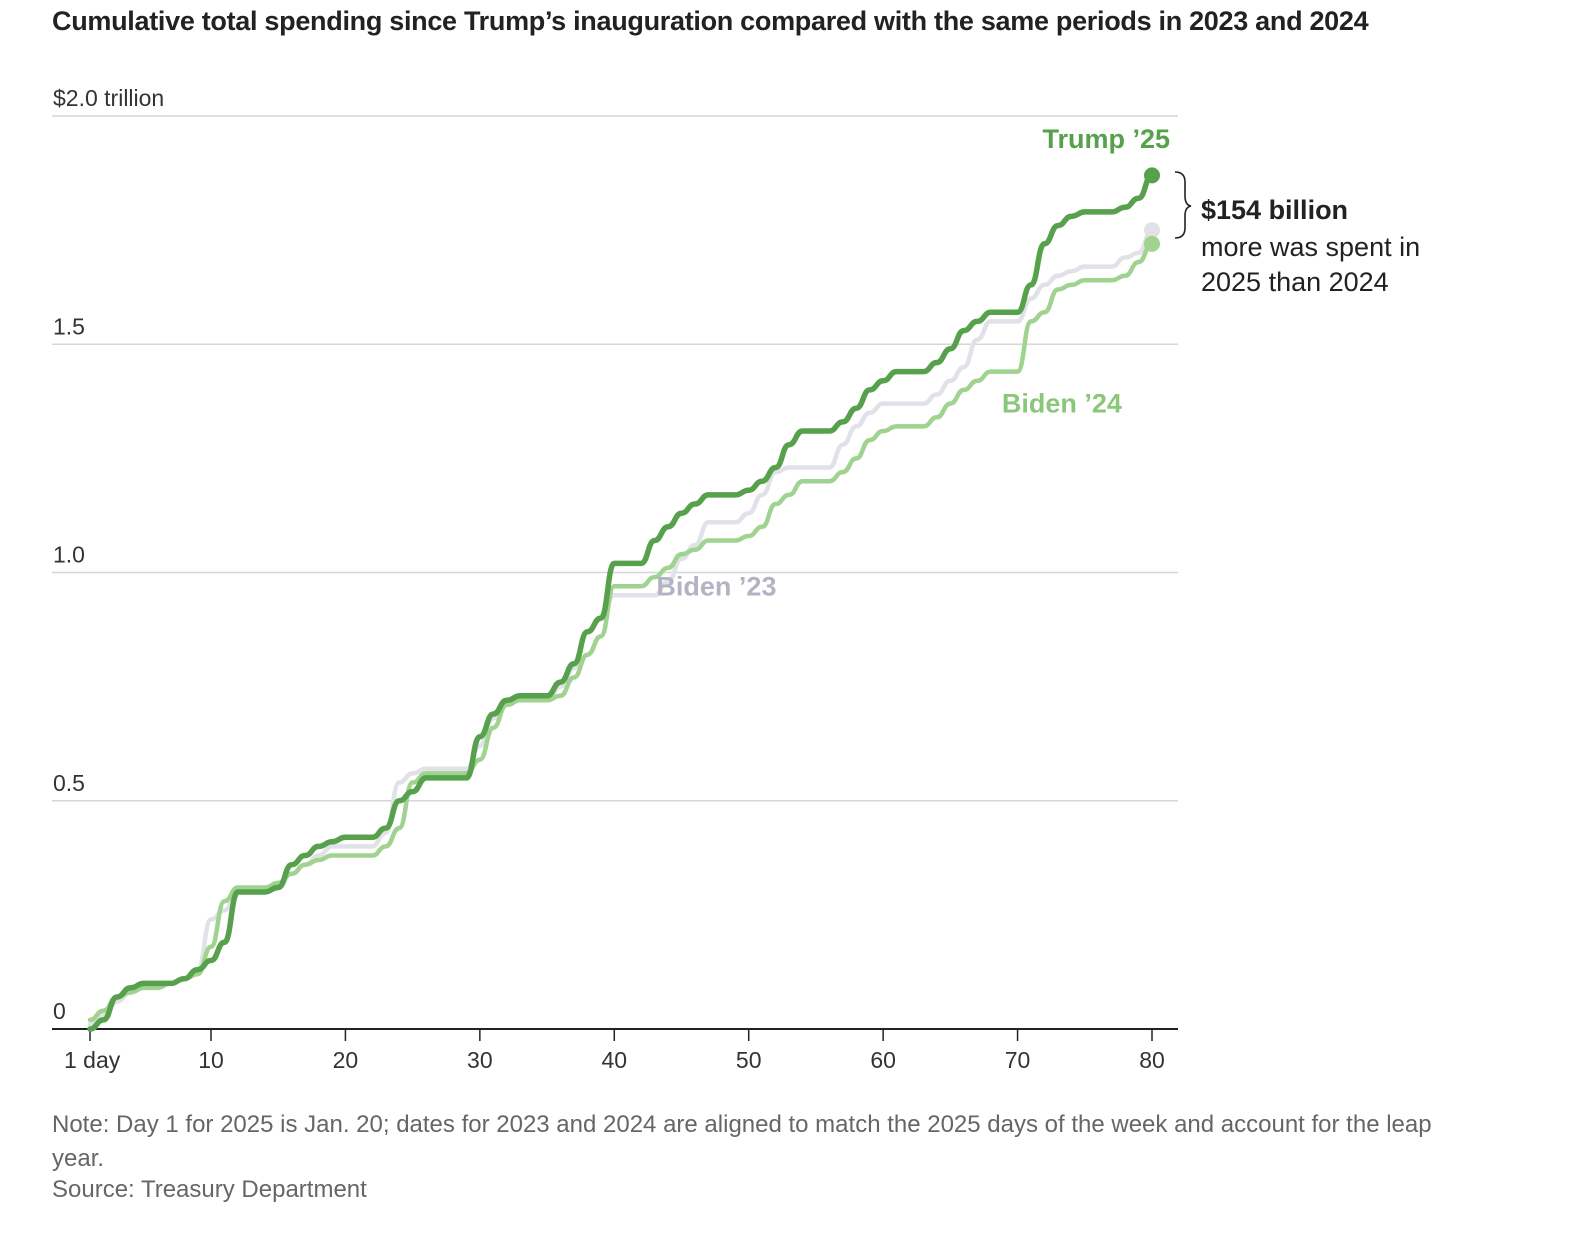 The width and height of the screenshot is (1578, 1242). What do you see at coordinates (211, 1060) in the screenshot?
I see `x-tick-label: 10` at bounding box center [211, 1060].